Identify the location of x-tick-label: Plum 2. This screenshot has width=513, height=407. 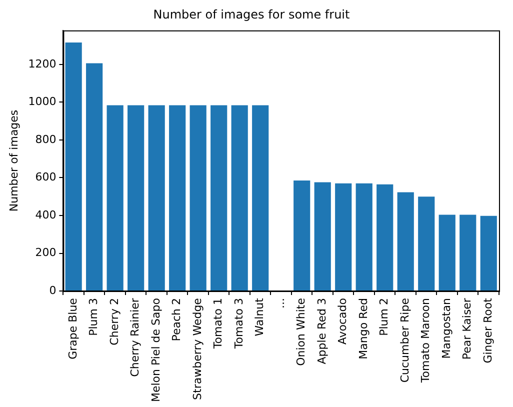
(384, 317).